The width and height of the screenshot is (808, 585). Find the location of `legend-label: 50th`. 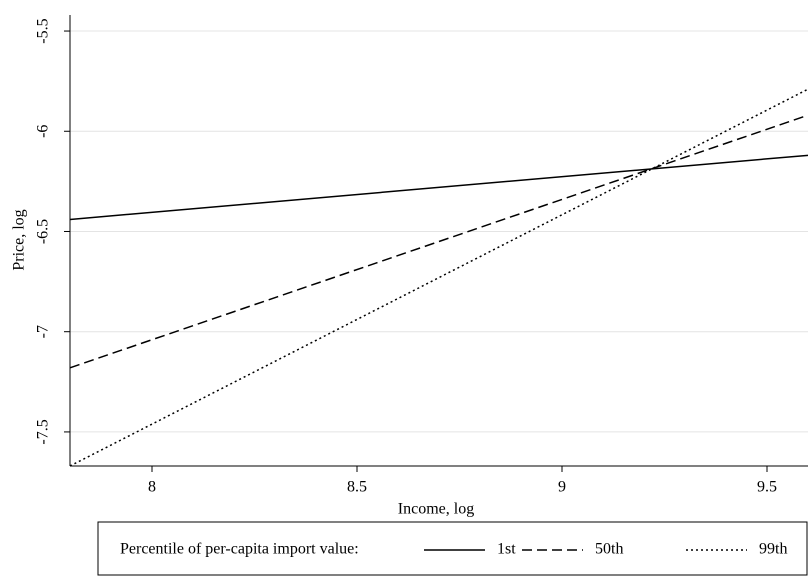

legend-label: 50th is located at coordinates (609, 549).